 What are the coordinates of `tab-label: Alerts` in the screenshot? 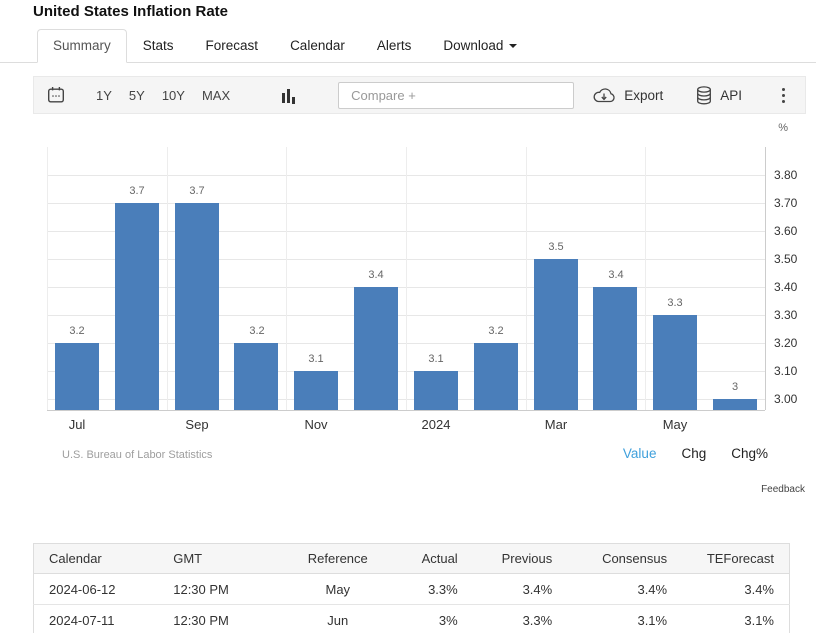 It's located at (394, 45).